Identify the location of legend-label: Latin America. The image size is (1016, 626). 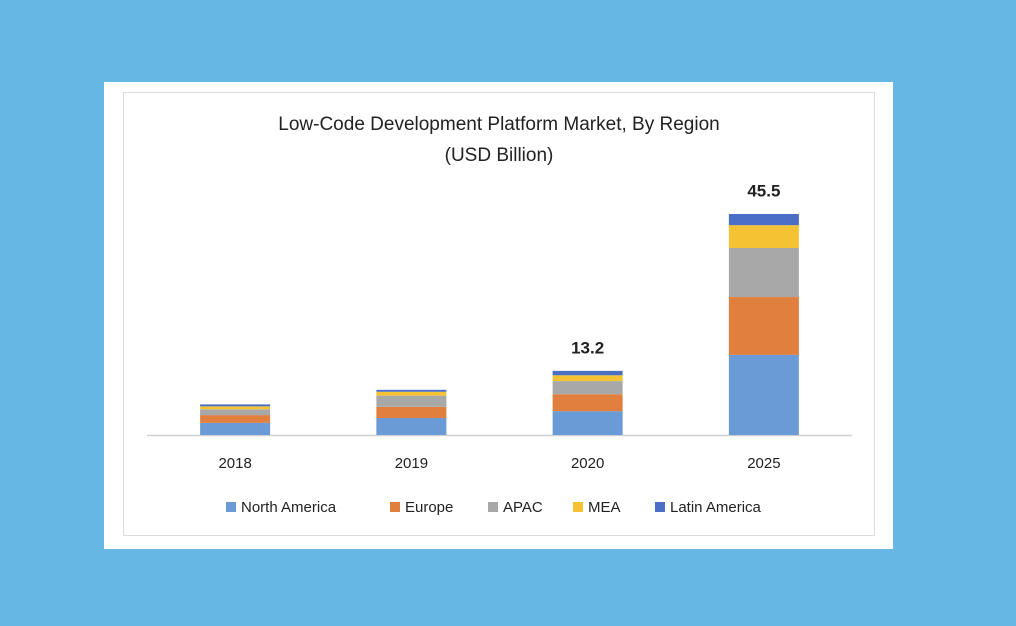
(716, 507).